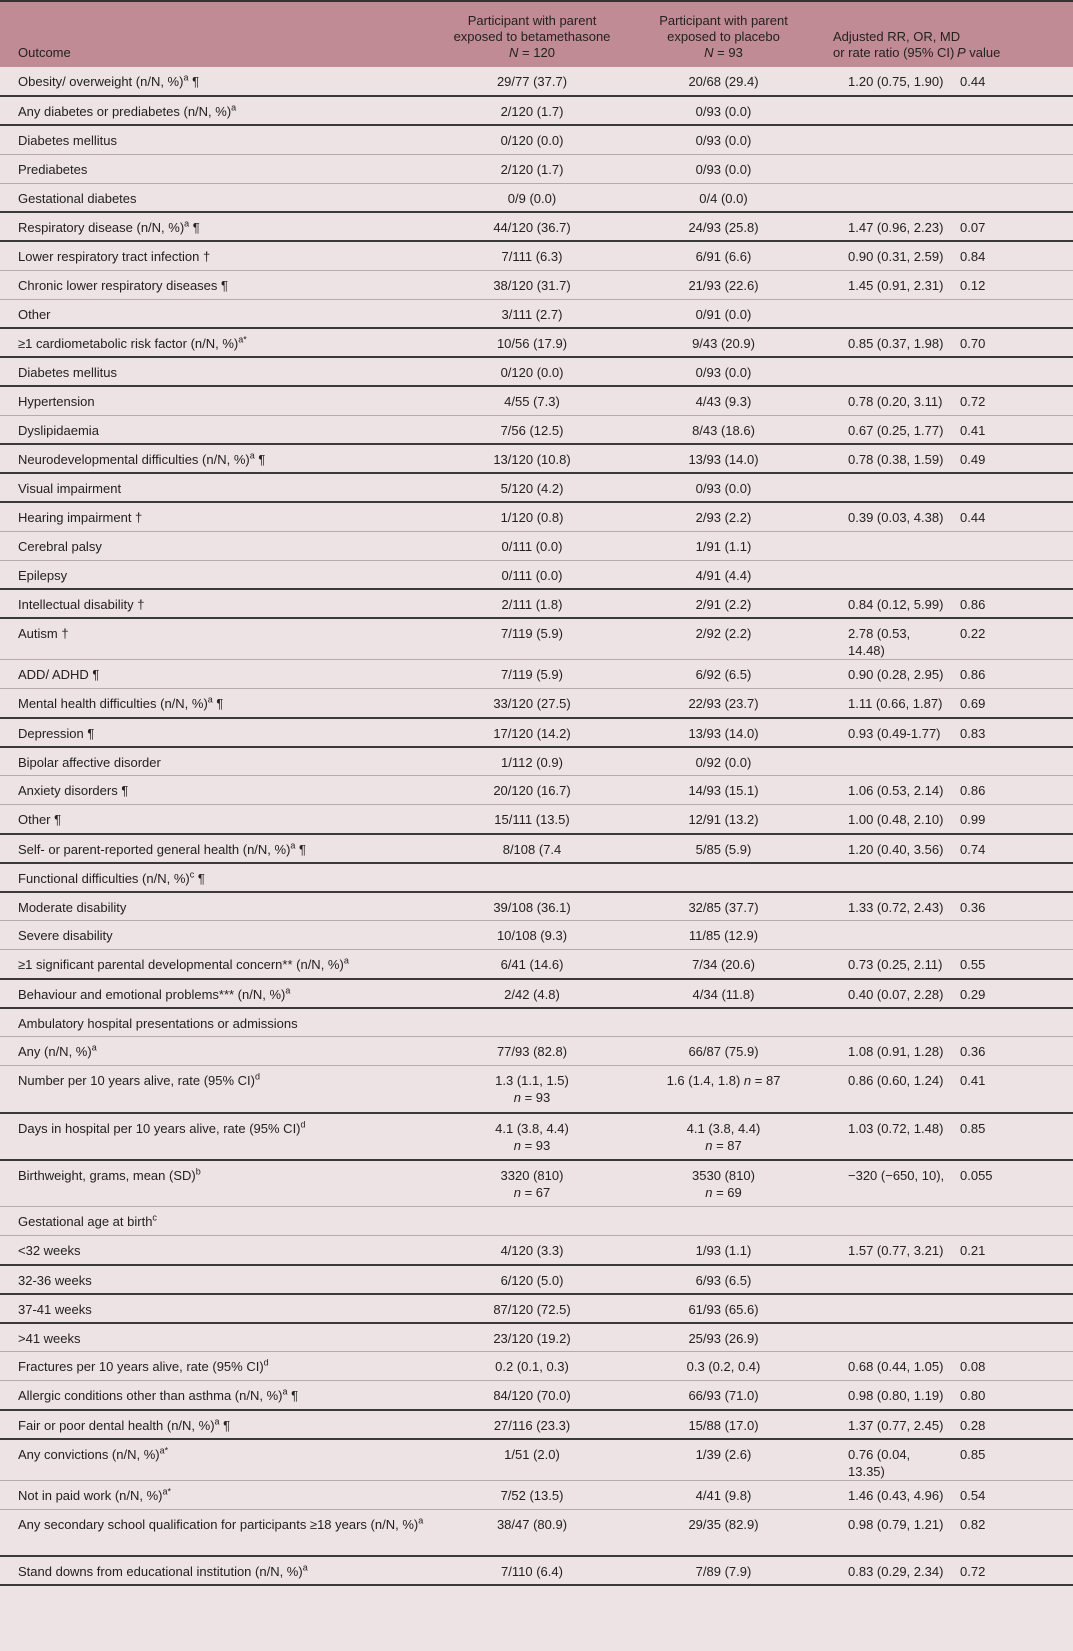 This screenshot has width=1073, height=1651. I want to click on betamethasone-cell: 77/93 (82.8), so click(532, 1051).